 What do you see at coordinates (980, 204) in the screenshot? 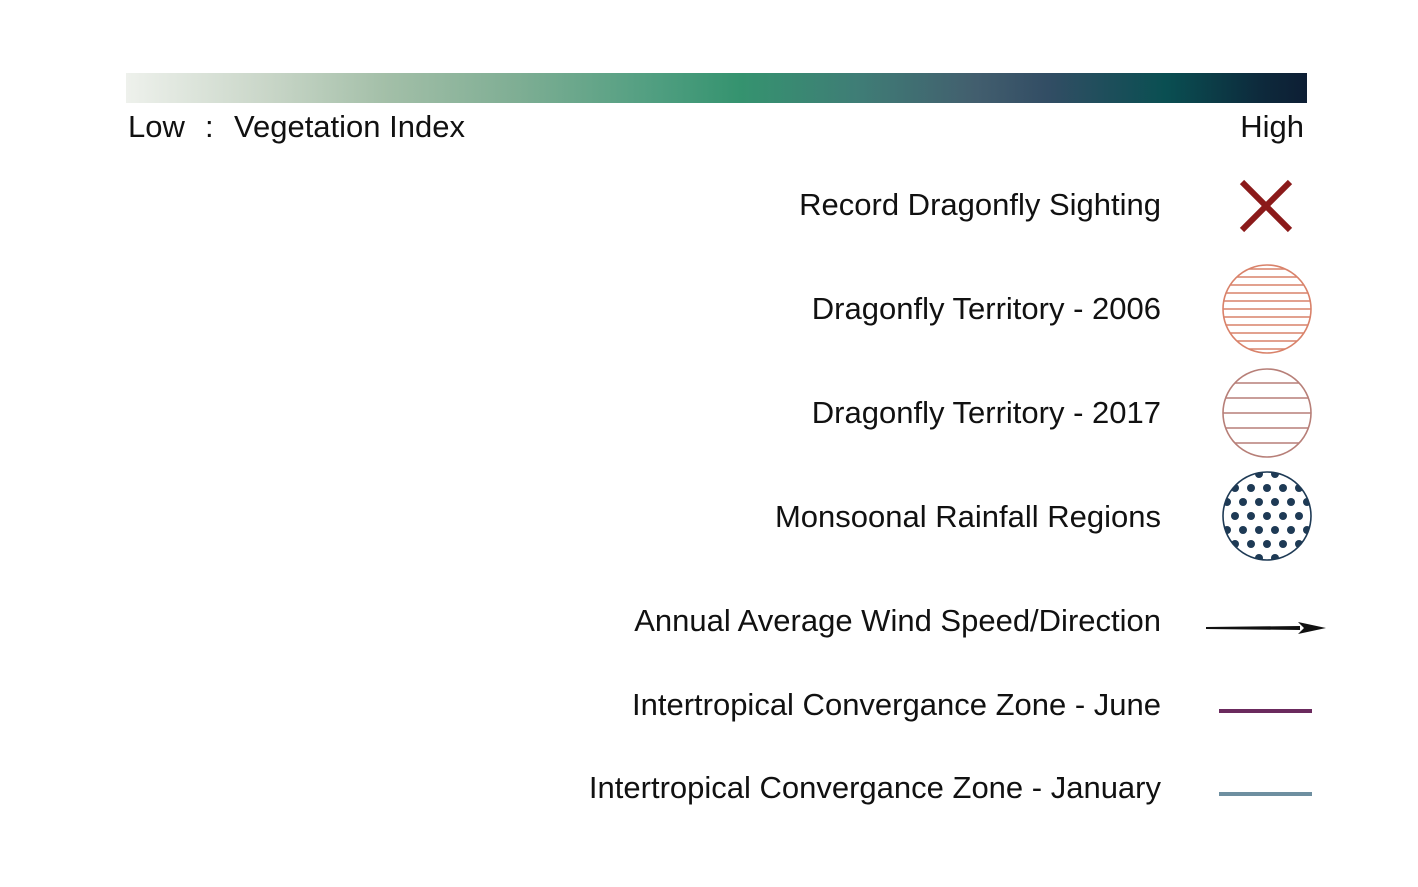
I see `legend-label-record-sighting: Record Dragonfly Sighting` at bounding box center [980, 204].